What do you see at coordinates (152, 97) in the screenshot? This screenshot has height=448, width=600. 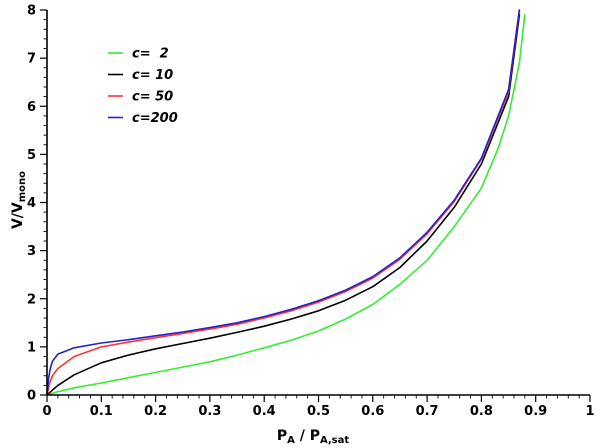 I see `legend-label: c= 50` at bounding box center [152, 97].